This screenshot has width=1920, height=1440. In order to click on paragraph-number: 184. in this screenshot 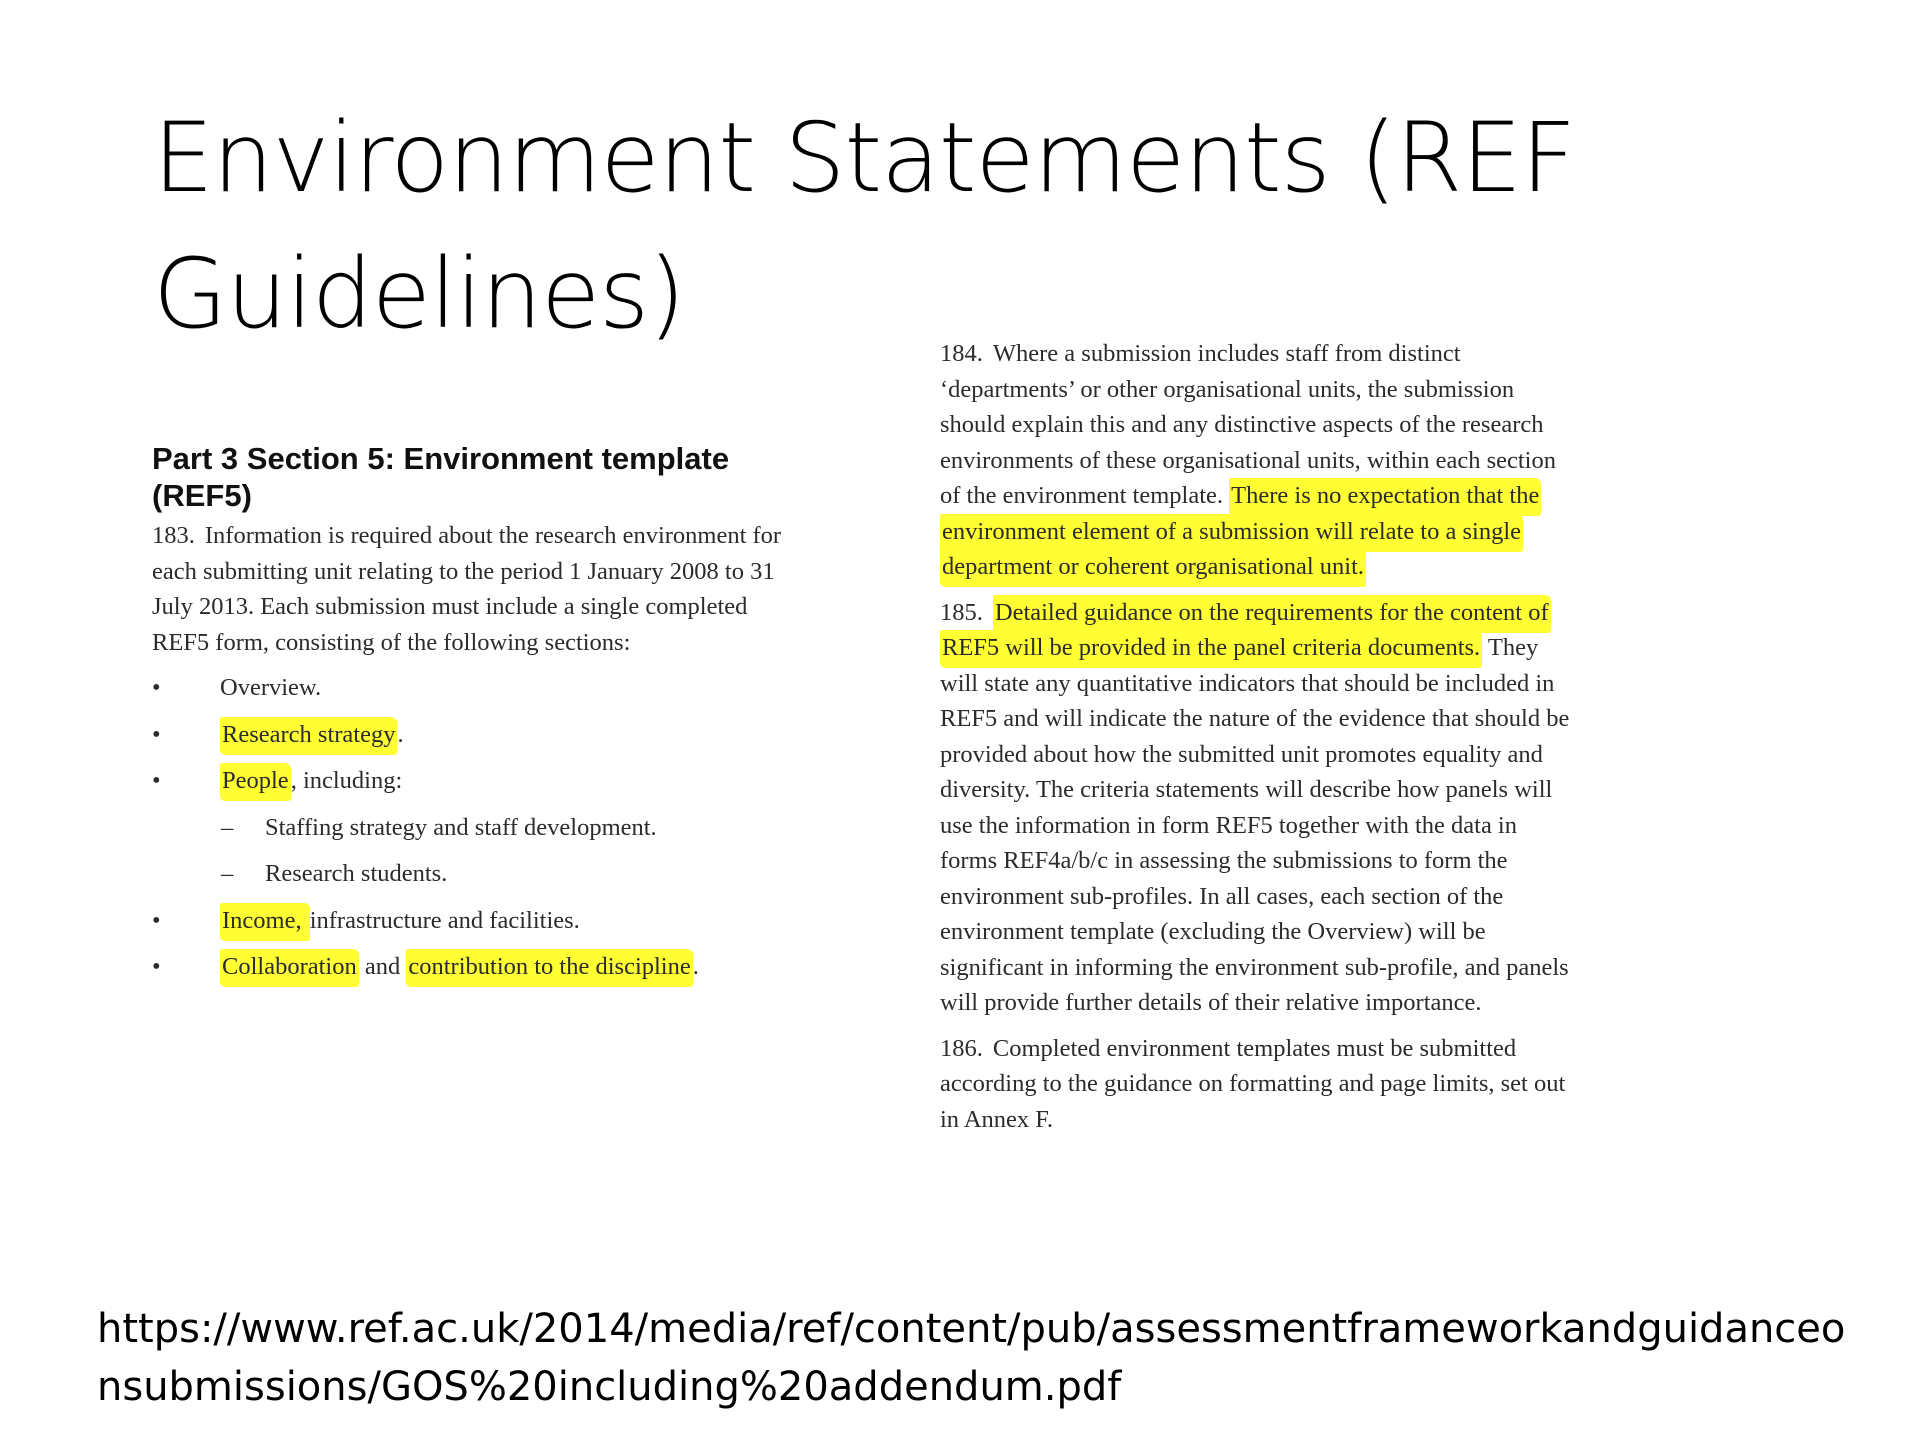, I will do `click(961, 353)`.